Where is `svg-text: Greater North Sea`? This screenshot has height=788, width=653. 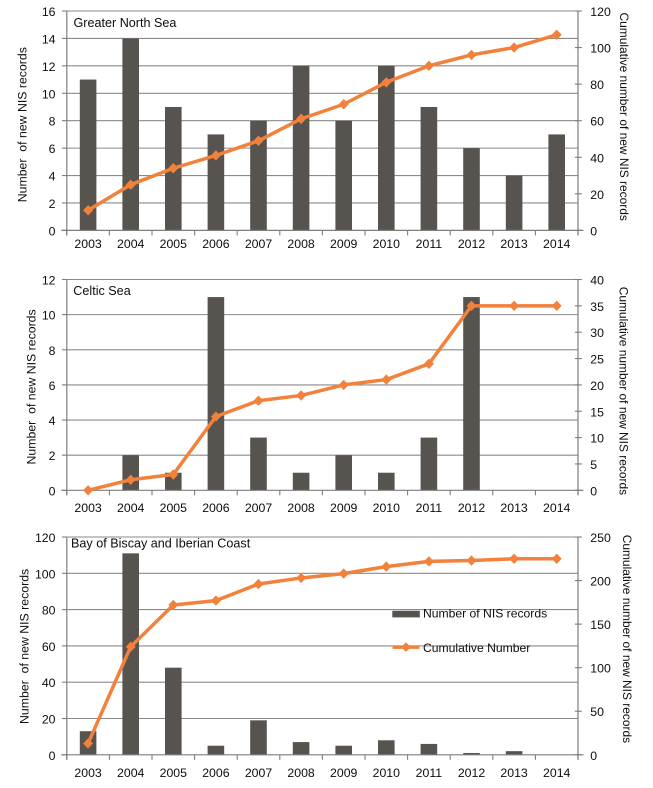
svg-text: Greater North Sea is located at coordinates (125, 23).